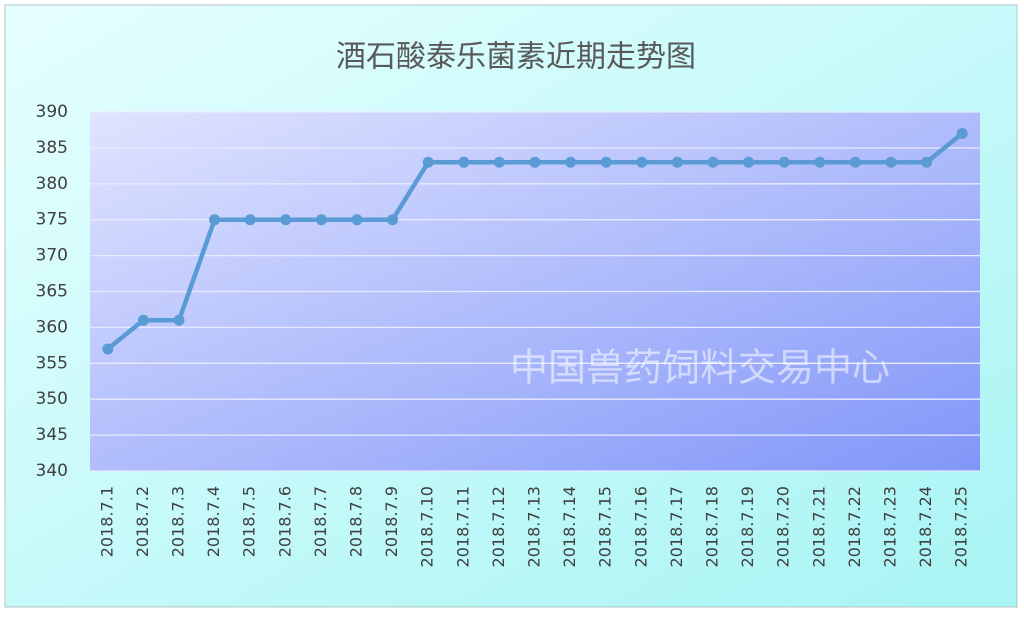 The image size is (1024, 619). I want to click on x-tick-label: 2018.7.20, so click(783, 526).